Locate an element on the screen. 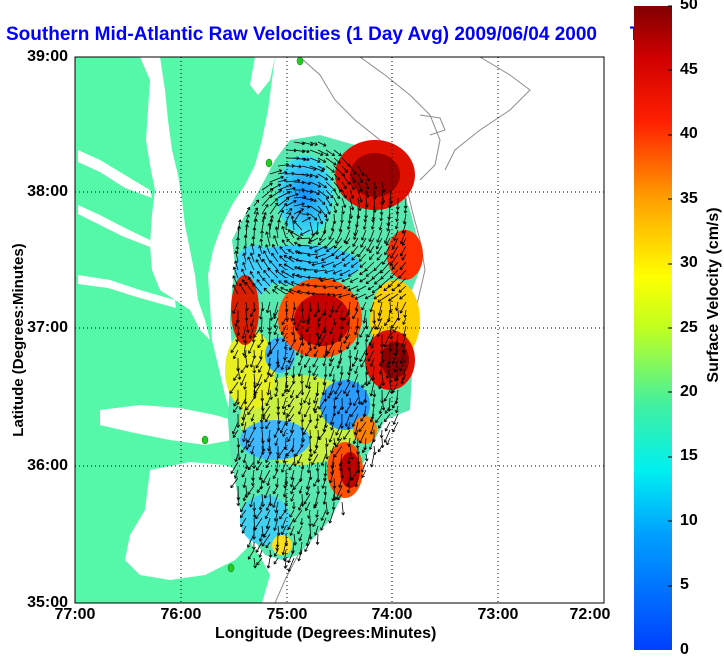  potomac-river is located at coordinates (115, 174).